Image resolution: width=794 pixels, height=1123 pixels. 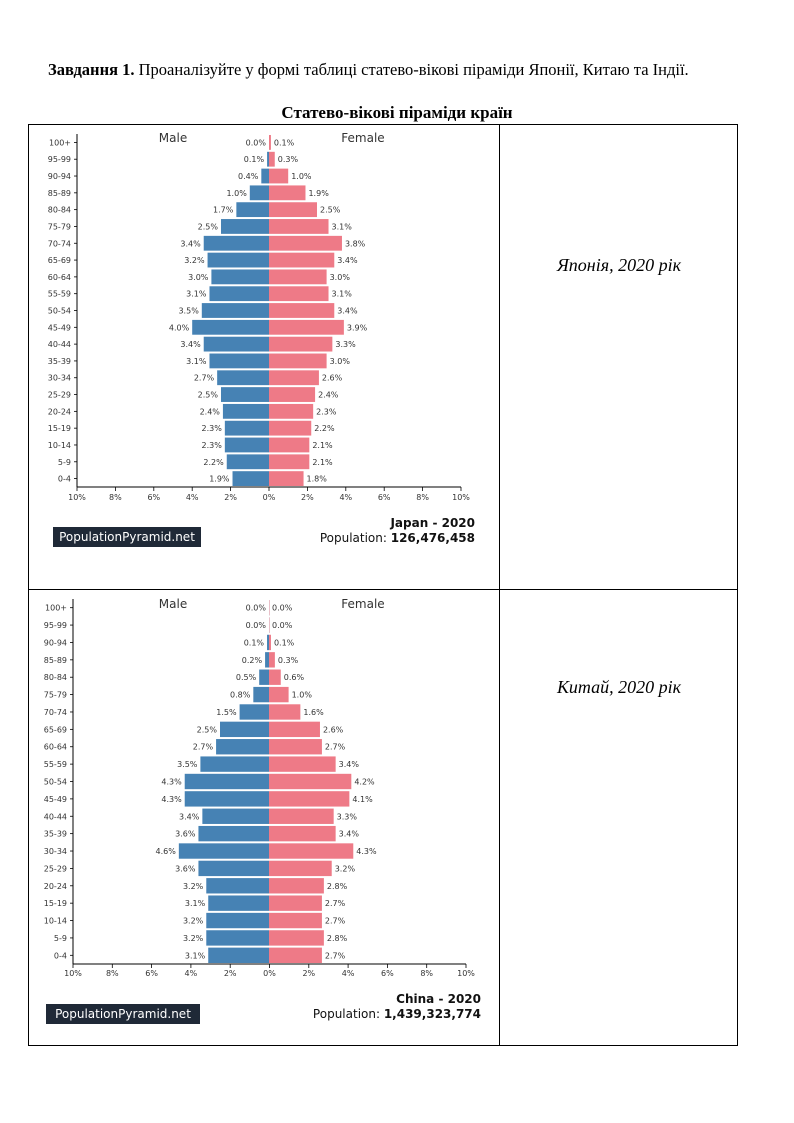 What do you see at coordinates (432, 523) in the screenshot?
I see `japan-chart-title: Japan - 2020` at bounding box center [432, 523].